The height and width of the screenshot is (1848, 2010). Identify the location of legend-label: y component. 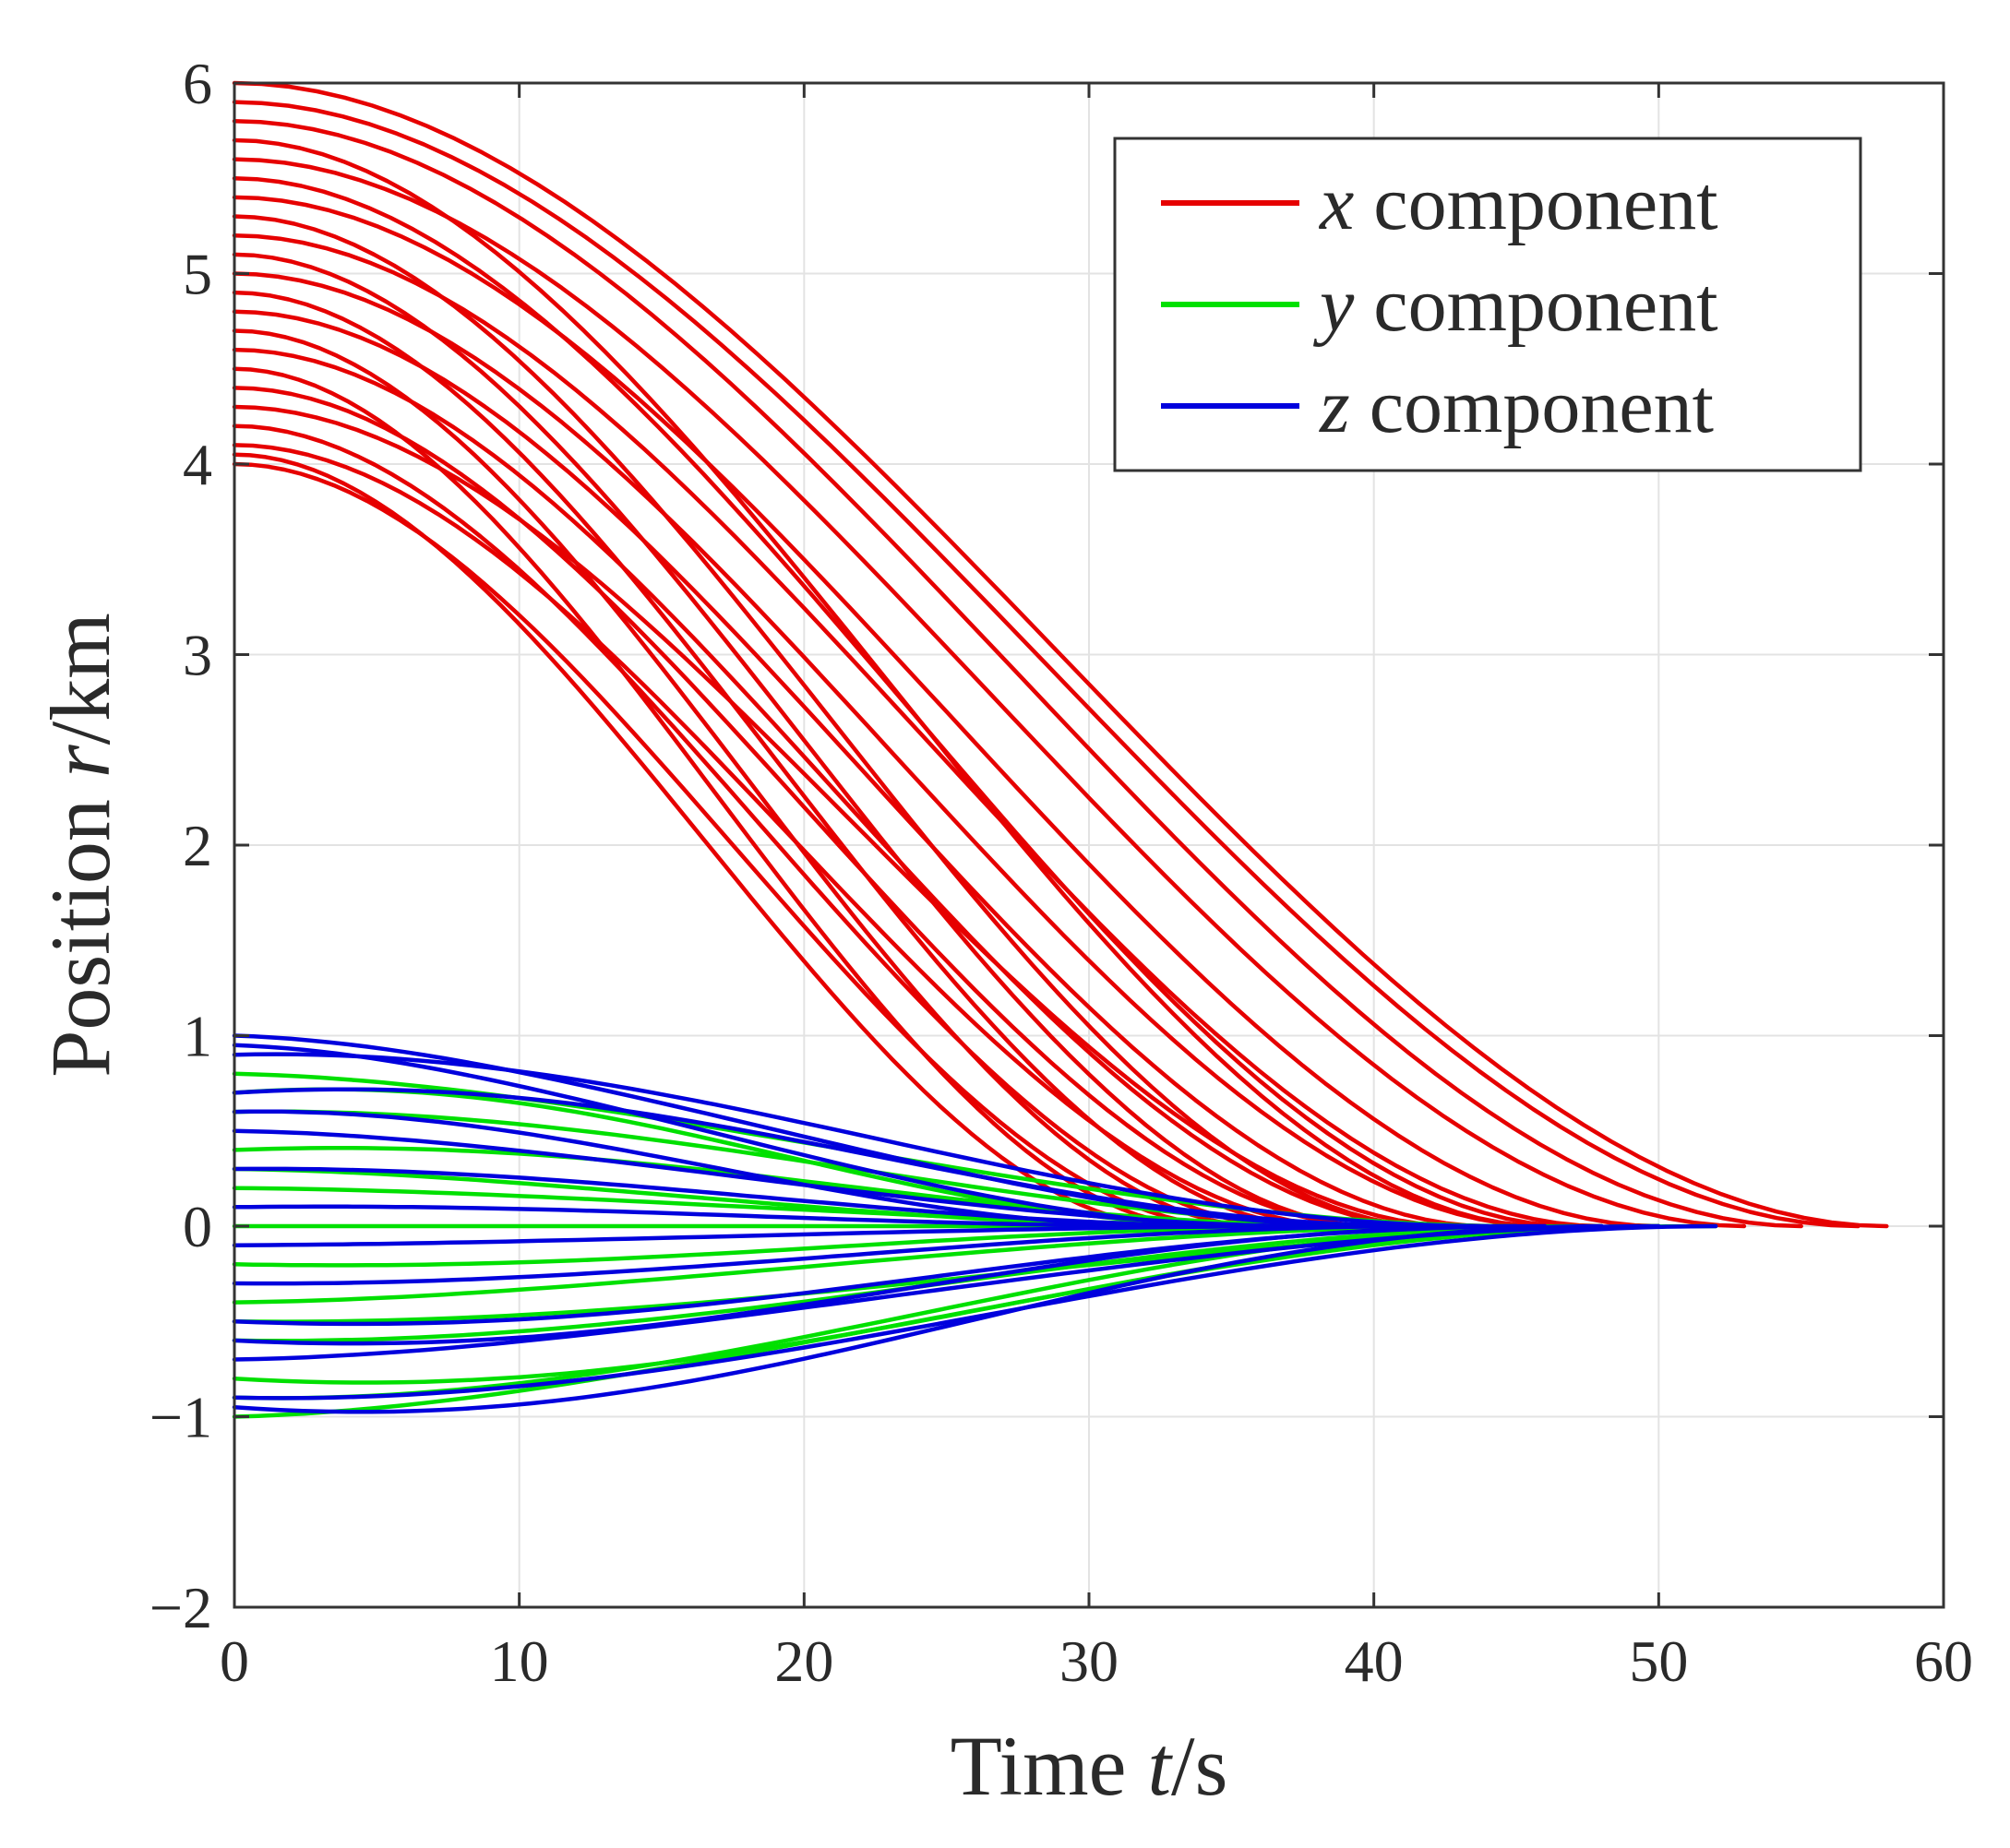
(1515, 305).